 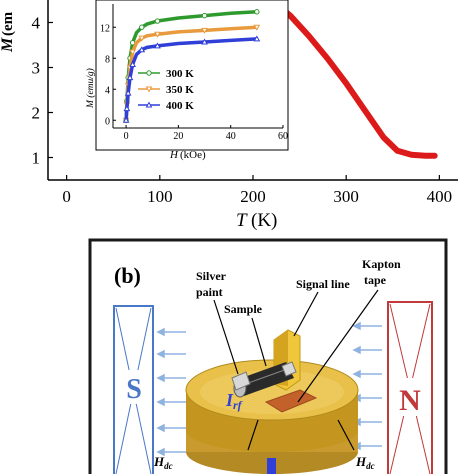 I want to click on magnet-s-label: S, so click(x=134, y=389).